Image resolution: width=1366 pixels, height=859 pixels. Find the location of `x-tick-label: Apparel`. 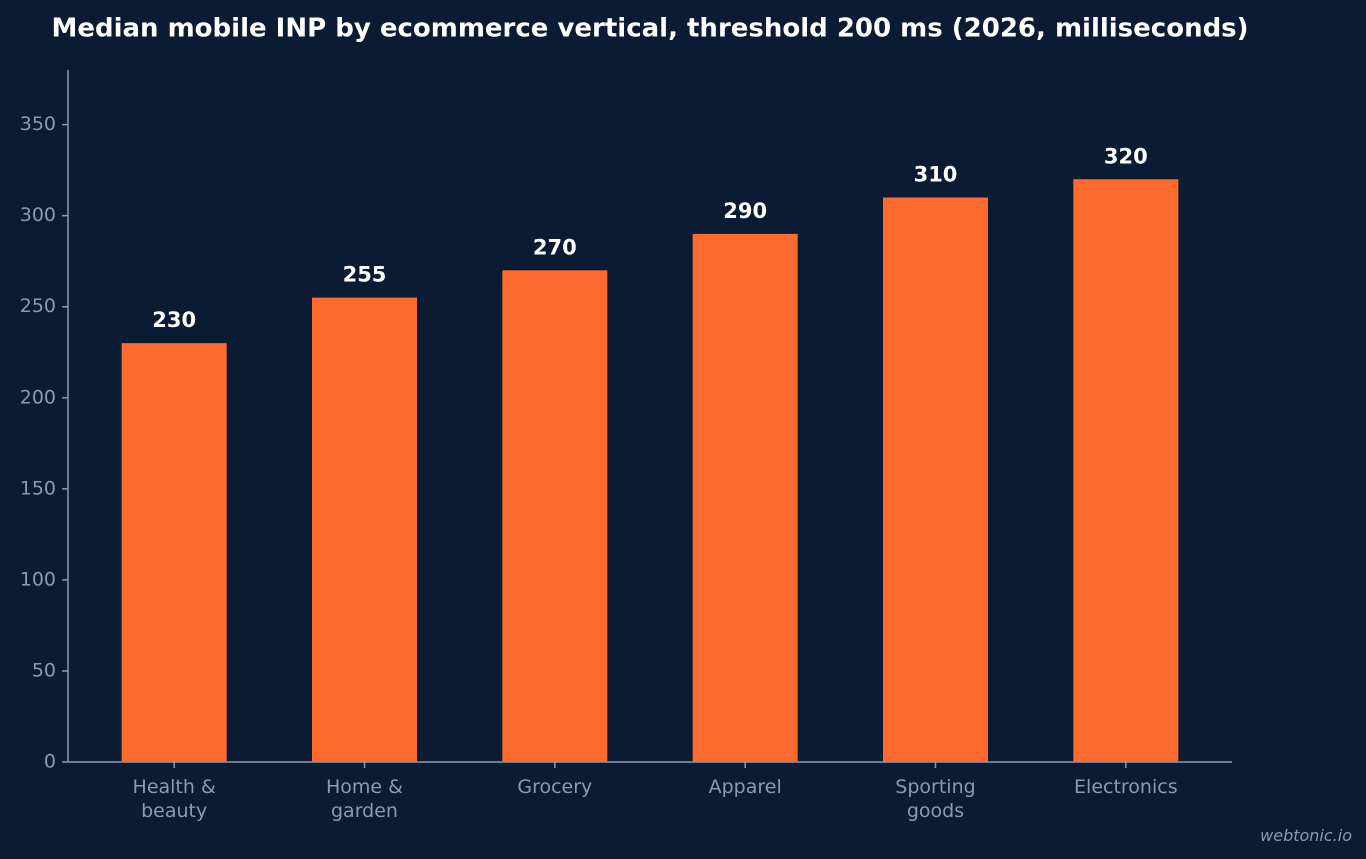

x-tick-label: Apparel is located at coordinates (745, 787).